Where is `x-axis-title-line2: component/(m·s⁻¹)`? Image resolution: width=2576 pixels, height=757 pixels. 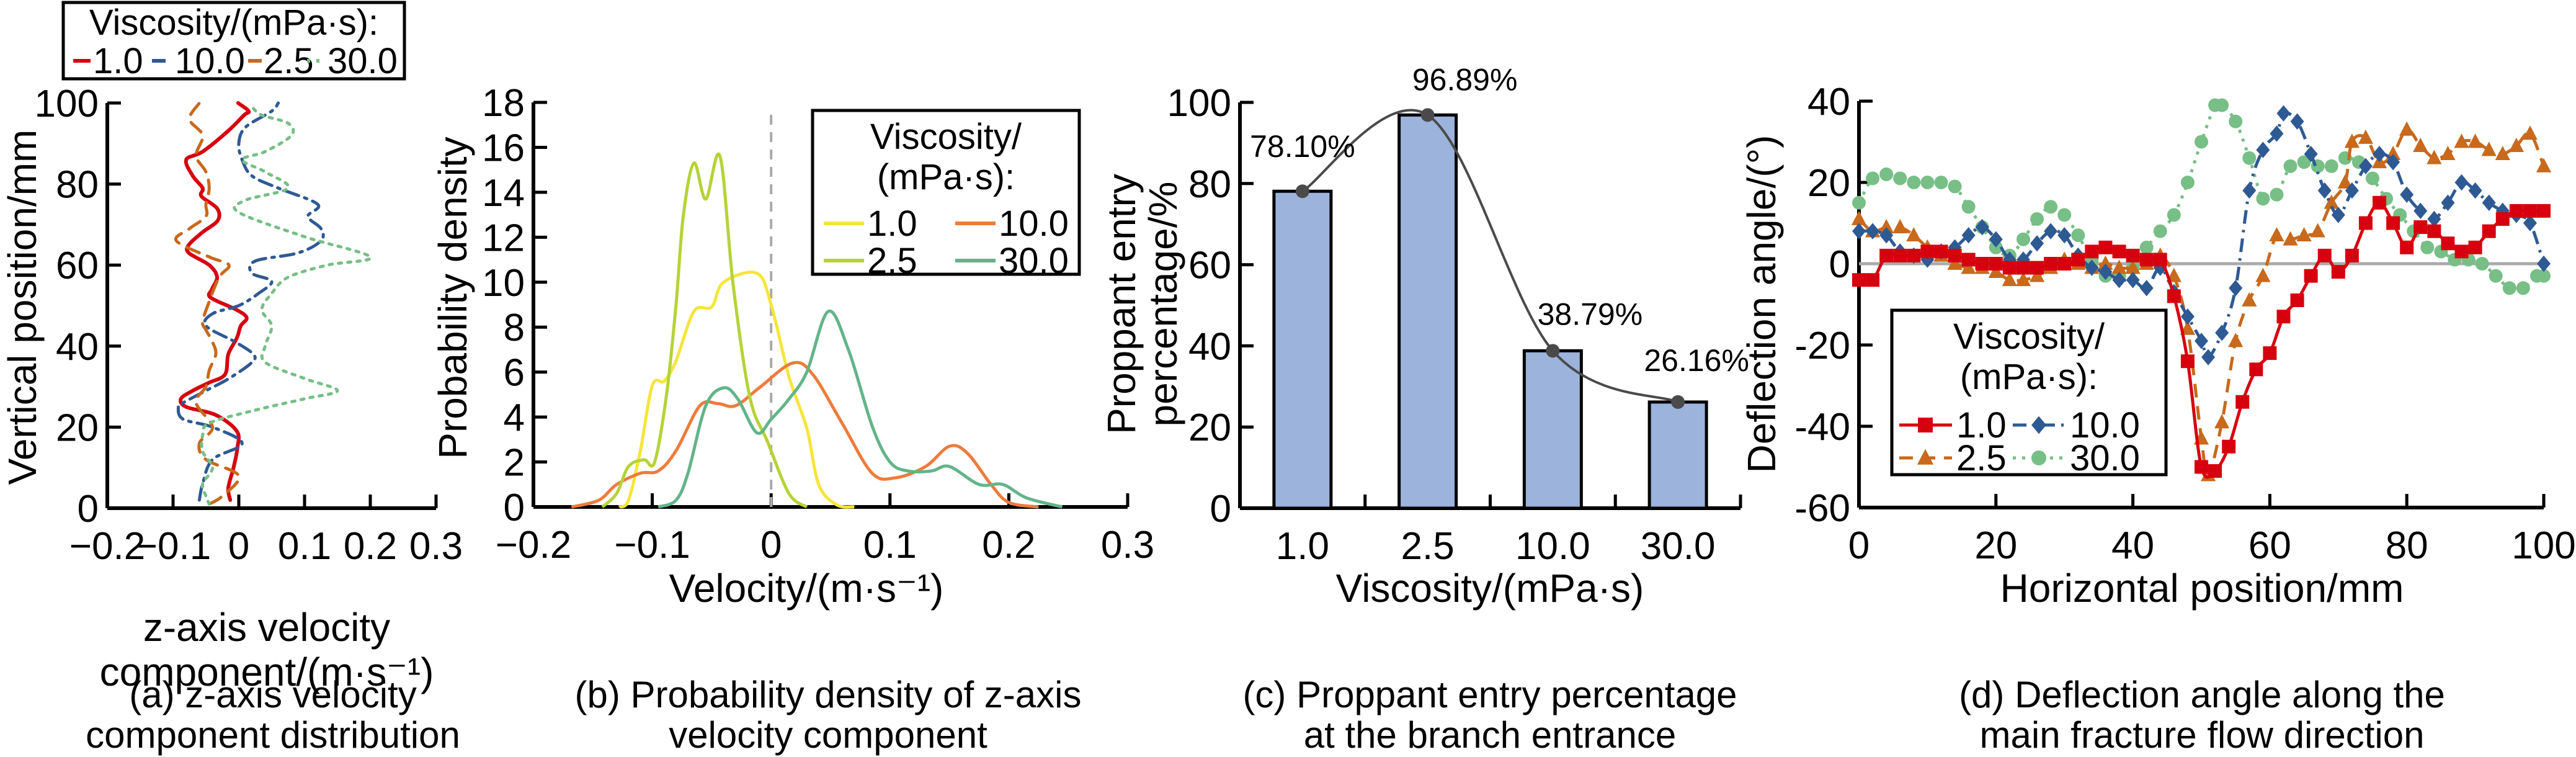
x-axis-title-line2: component/(m·s⁻¹) is located at coordinates (267, 672).